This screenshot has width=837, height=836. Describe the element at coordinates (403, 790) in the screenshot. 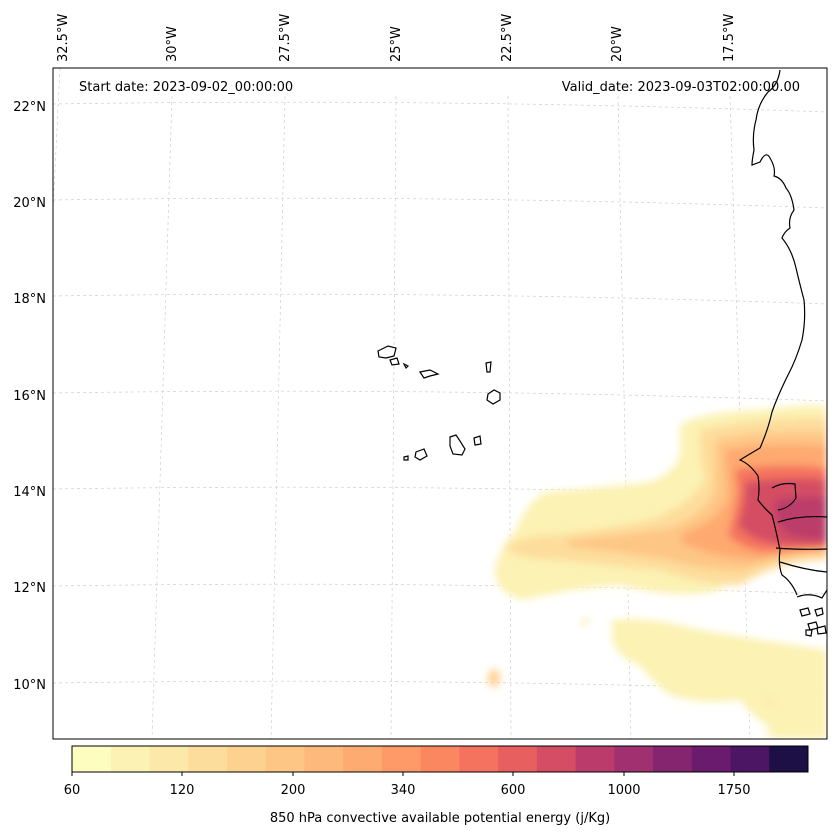

I see `colorbar-tick-340: 340` at that location.